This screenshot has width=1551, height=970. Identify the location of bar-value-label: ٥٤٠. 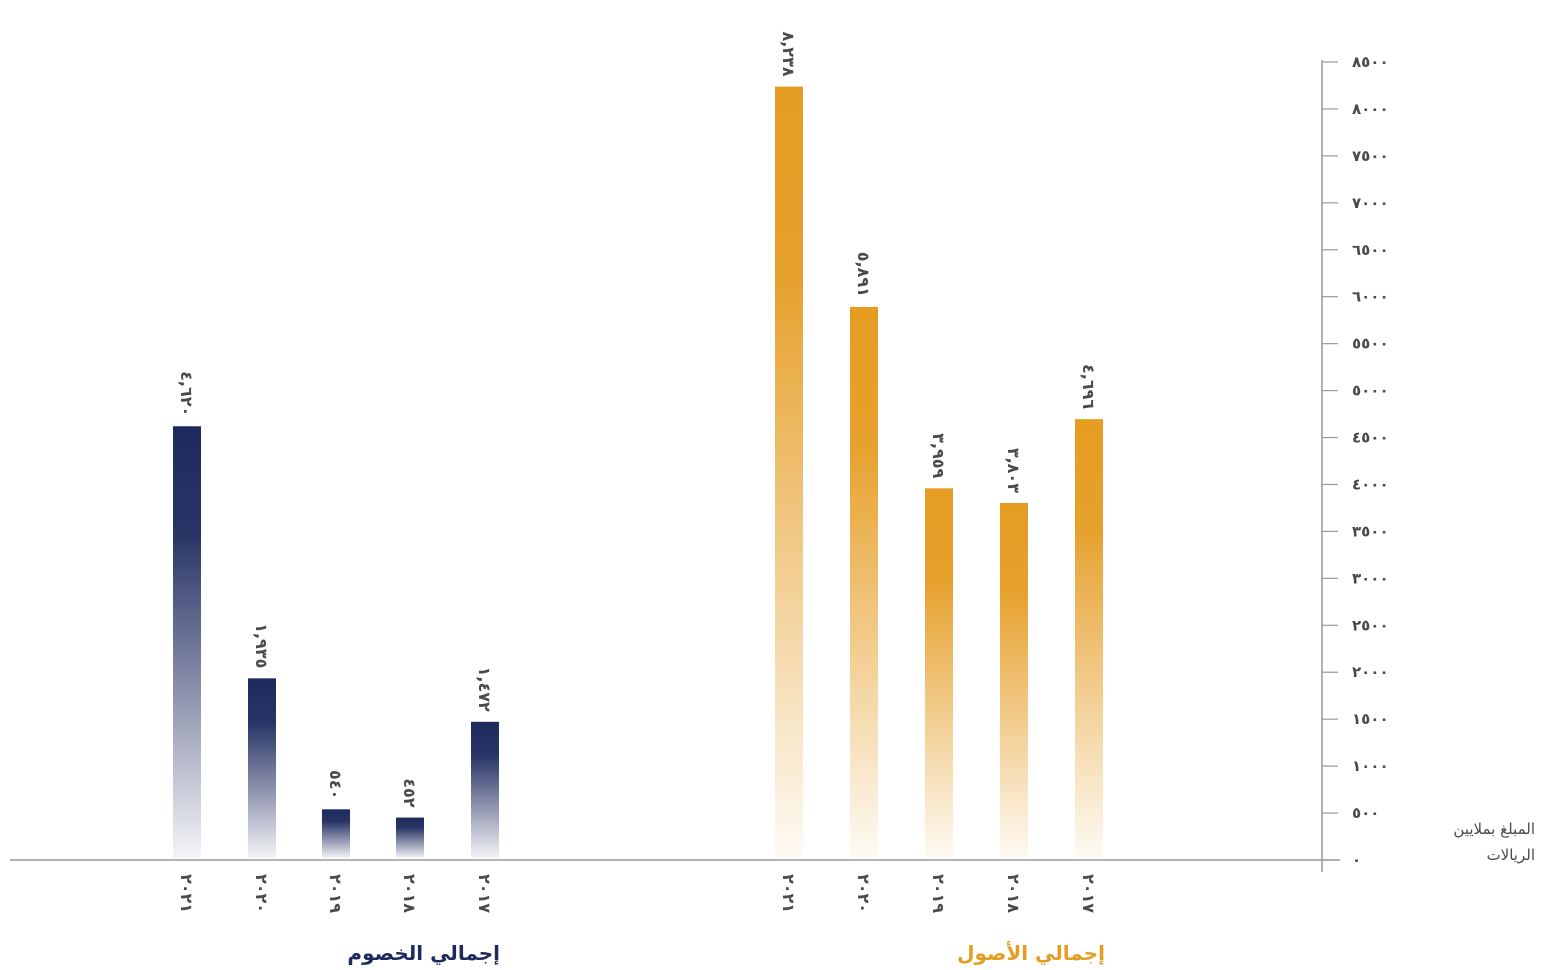
(335, 784).